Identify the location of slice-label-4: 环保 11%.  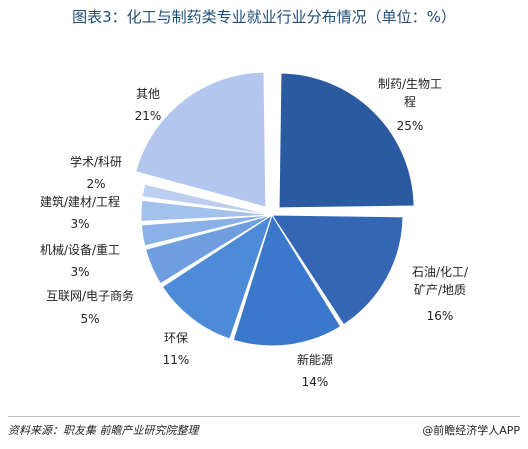
(176, 349).